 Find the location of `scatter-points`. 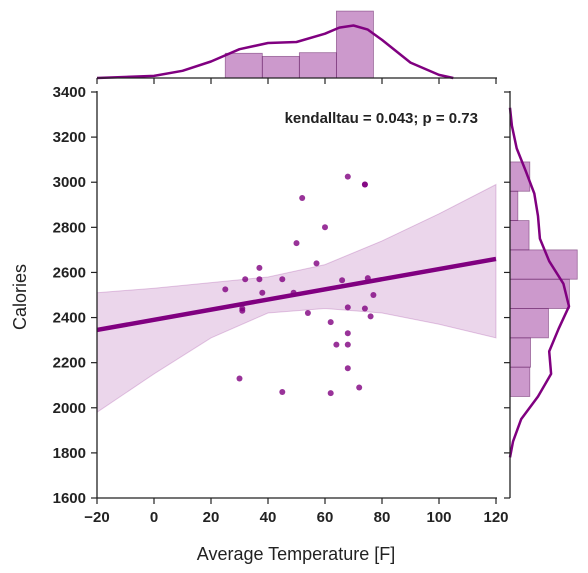

scatter-points is located at coordinates (299, 285).